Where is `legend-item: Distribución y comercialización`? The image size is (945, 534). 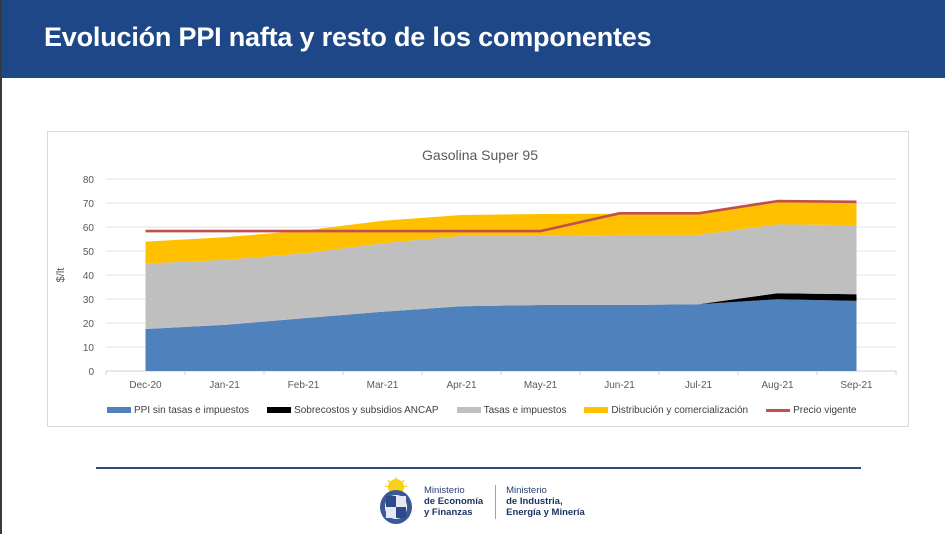 legend-item: Distribución y comercialización is located at coordinates (666, 410).